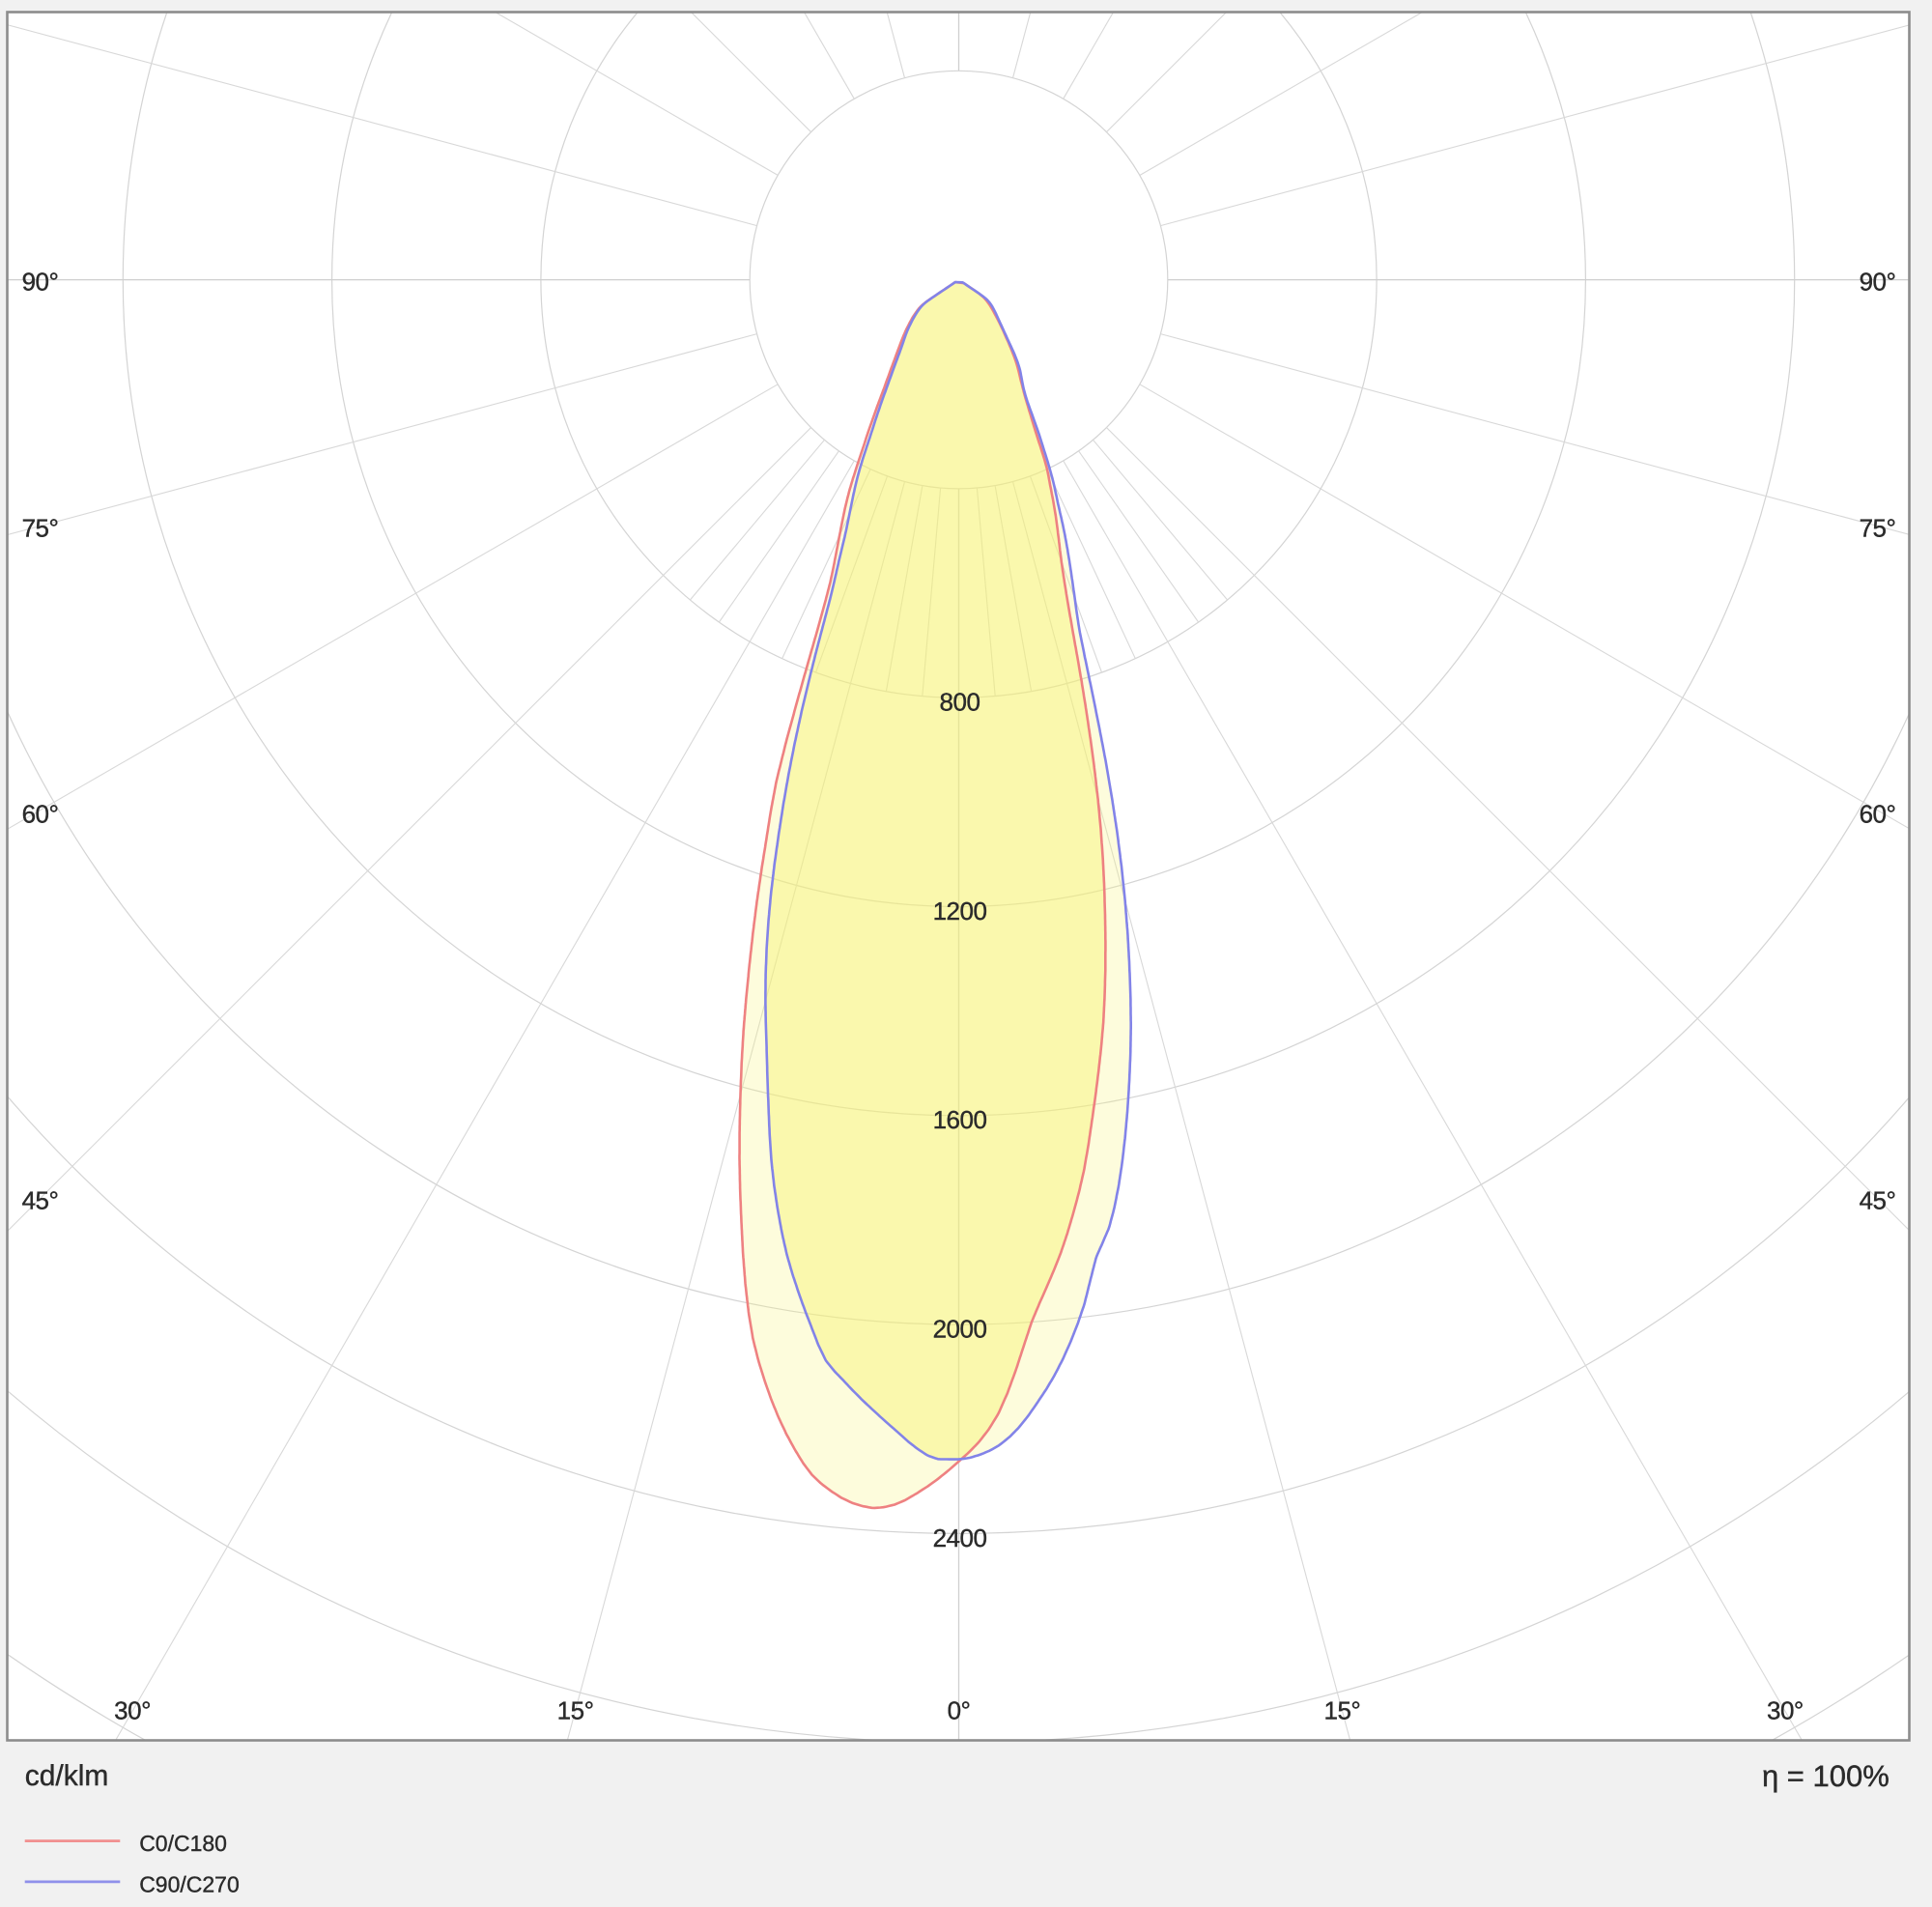  What do you see at coordinates (960, 911) in the screenshot?
I see `svg-text: 1200` at bounding box center [960, 911].